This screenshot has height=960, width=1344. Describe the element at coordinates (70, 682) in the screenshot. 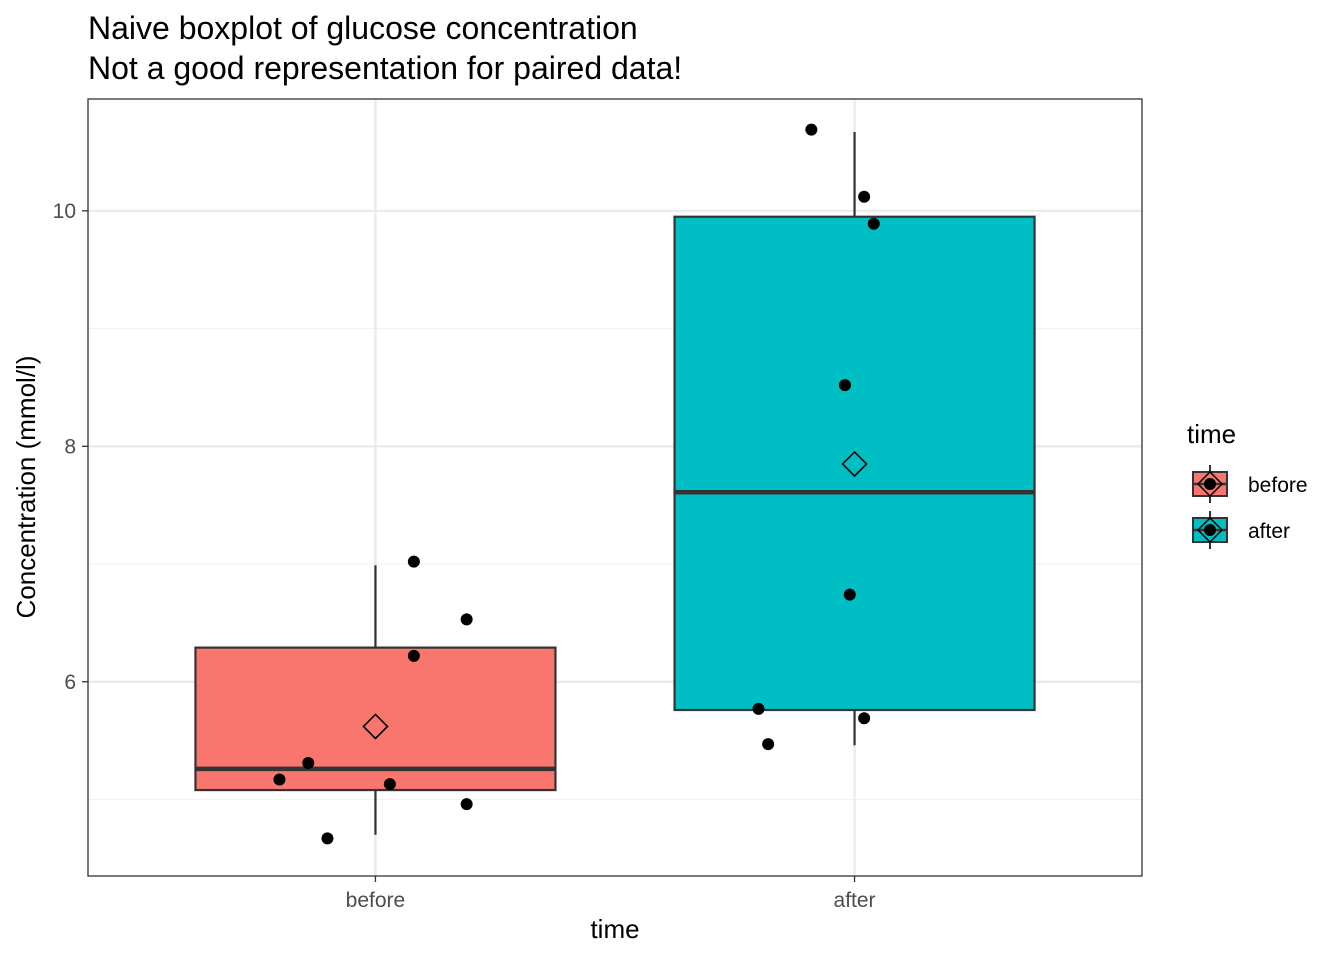

I see `y-tick-label: 6` at that location.